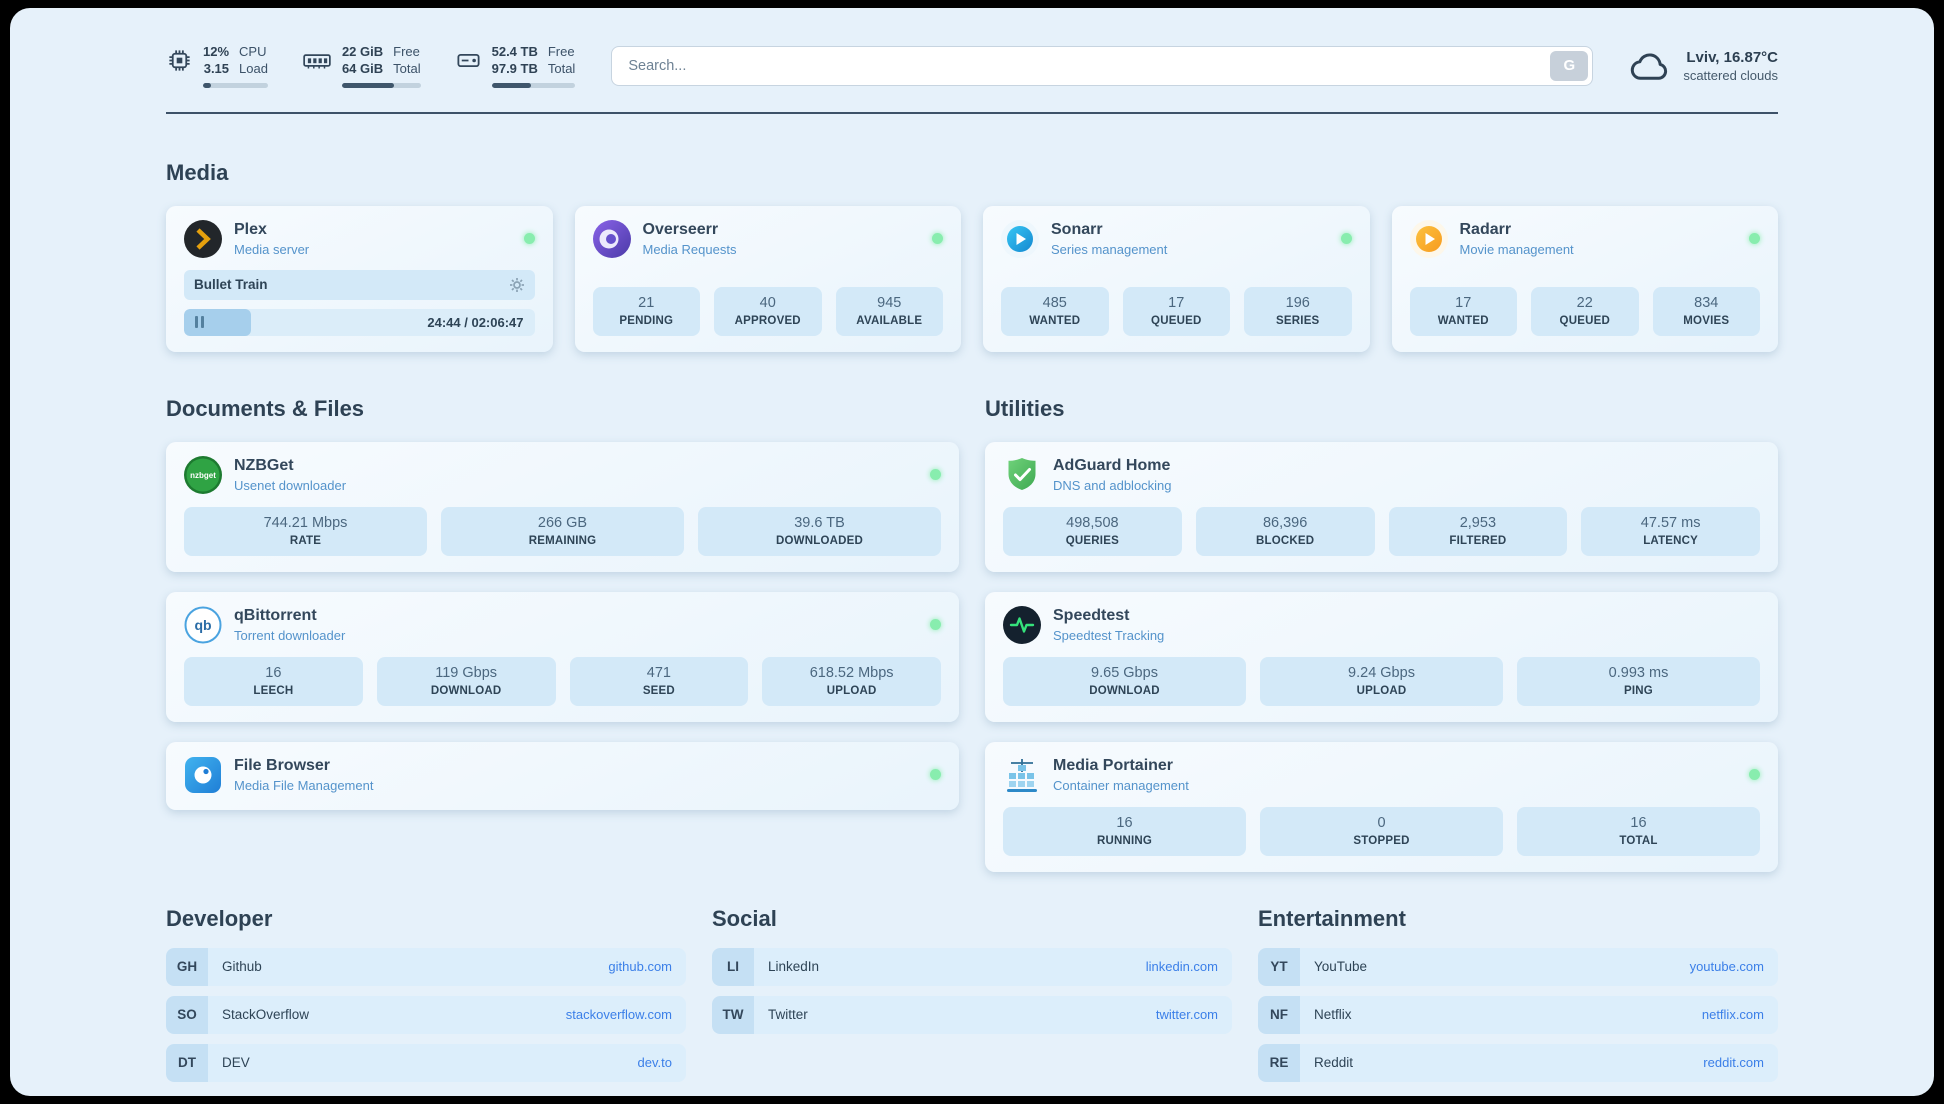  What do you see at coordinates (1518, 1062) in the screenshot?
I see `bookmark-reddit: RE Reddit reddit.com` at bounding box center [1518, 1062].